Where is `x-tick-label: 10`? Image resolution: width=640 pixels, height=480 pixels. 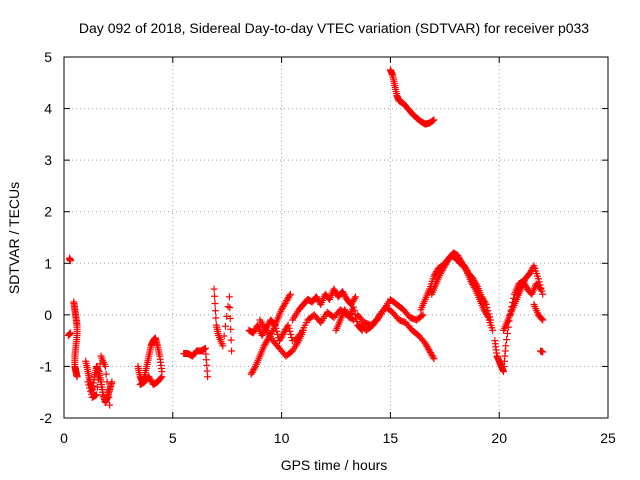
x-tick-label: 10 is located at coordinates (282, 438).